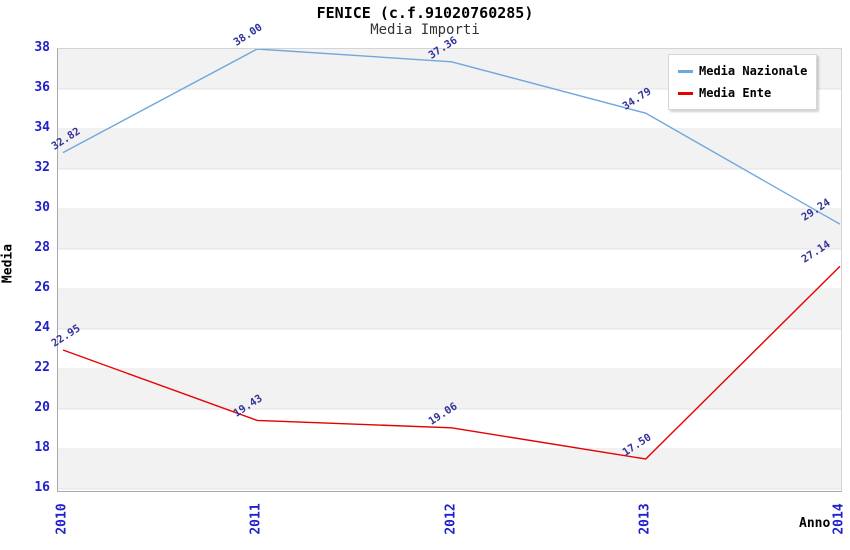 This screenshot has width=850, height=550. What do you see at coordinates (645, 519) in the screenshot?
I see `x-tick-label: 2013` at bounding box center [645, 519].